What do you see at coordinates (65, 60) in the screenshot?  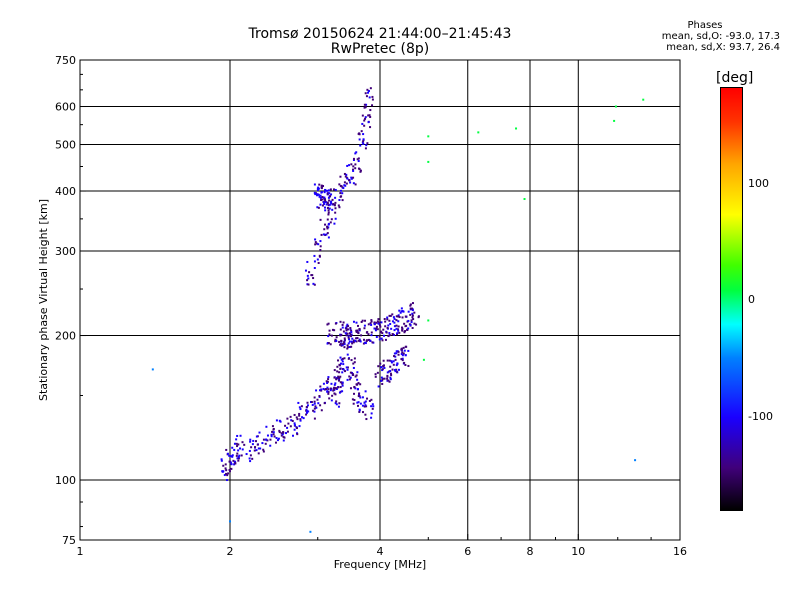 I see `y-tick-label: 750` at bounding box center [65, 60].